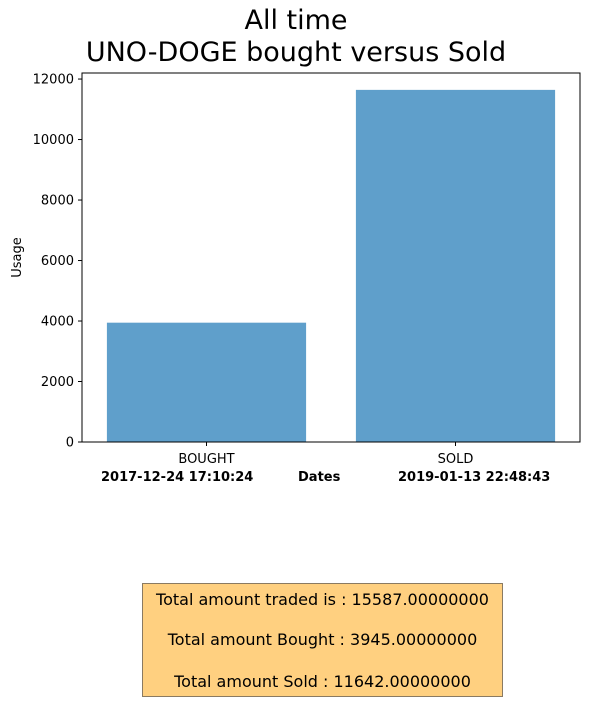 The height and width of the screenshot is (701, 592). What do you see at coordinates (456, 459) in the screenshot?
I see `x-tick-label: SOLD` at bounding box center [456, 459].